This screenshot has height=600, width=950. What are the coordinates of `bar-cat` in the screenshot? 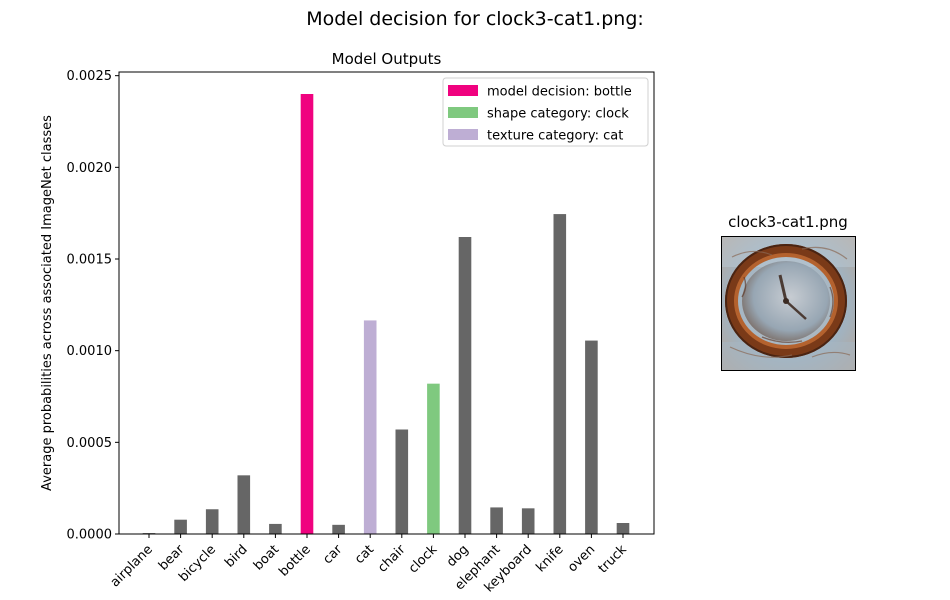 It's located at (370, 427).